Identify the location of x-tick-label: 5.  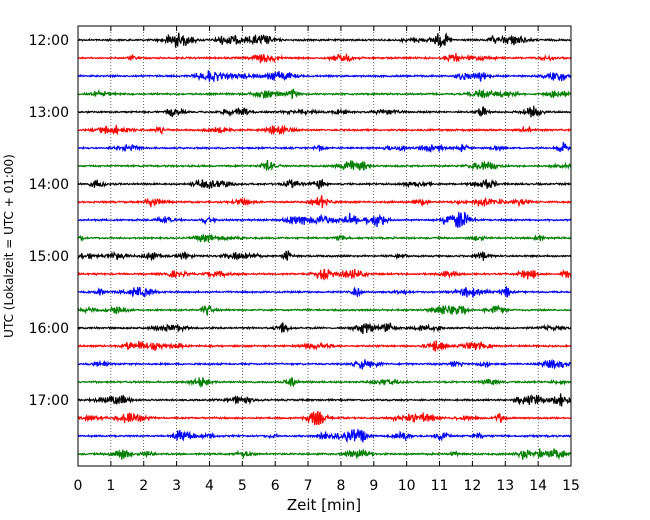
(242, 486).